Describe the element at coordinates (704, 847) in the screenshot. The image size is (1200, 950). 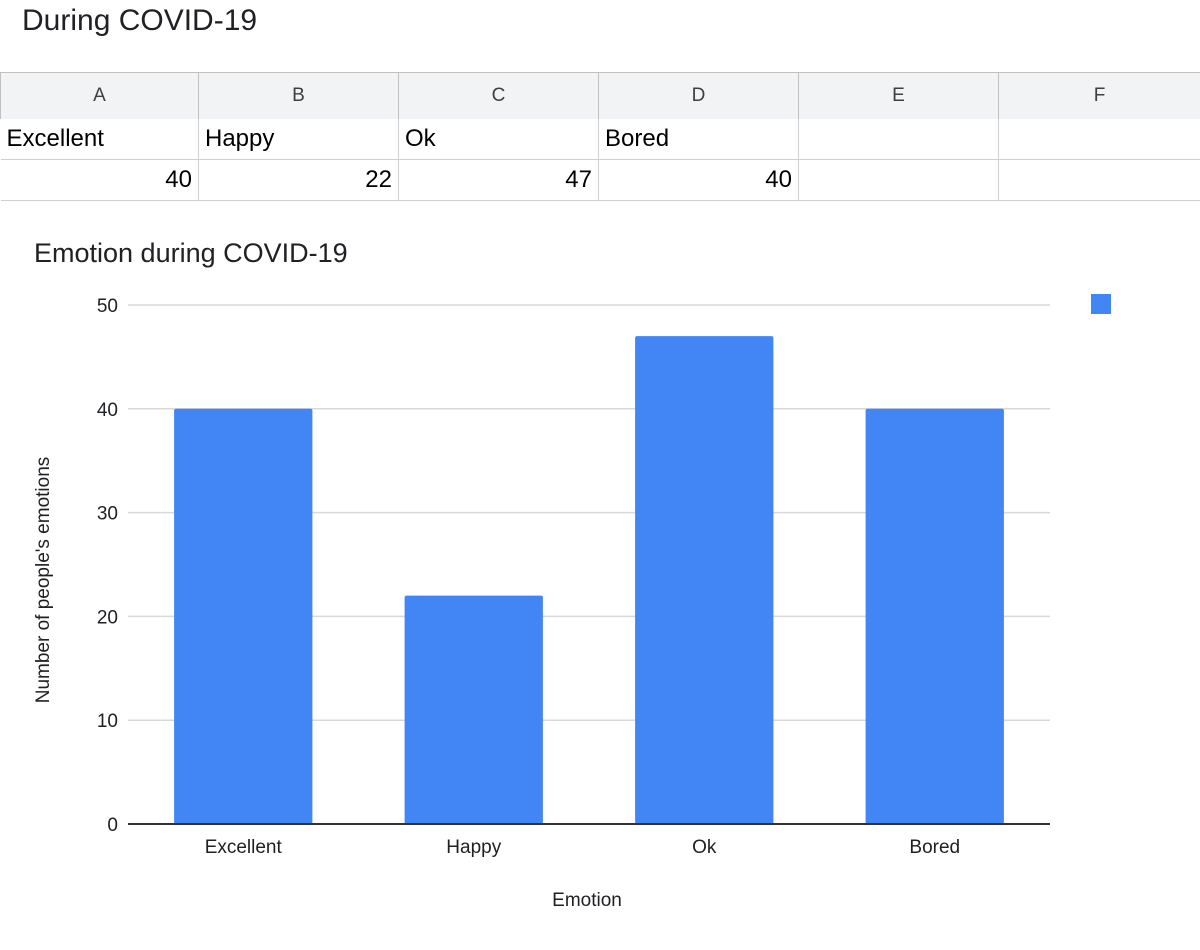
I see `x-tick-label: Ok` at that location.